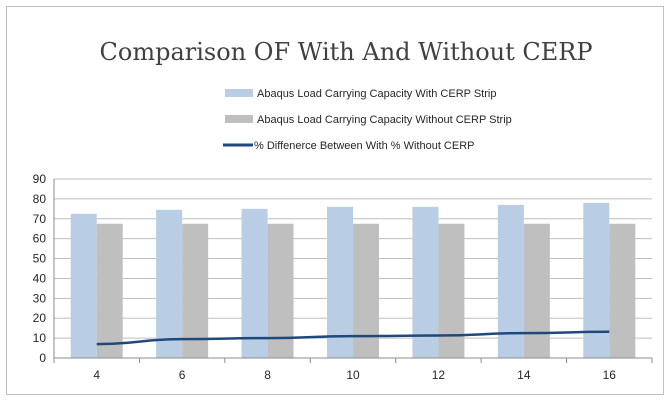  What do you see at coordinates (42, 358) in the screenshot?
I see `y-tick-label: 0` at bounding box center [42, 358].